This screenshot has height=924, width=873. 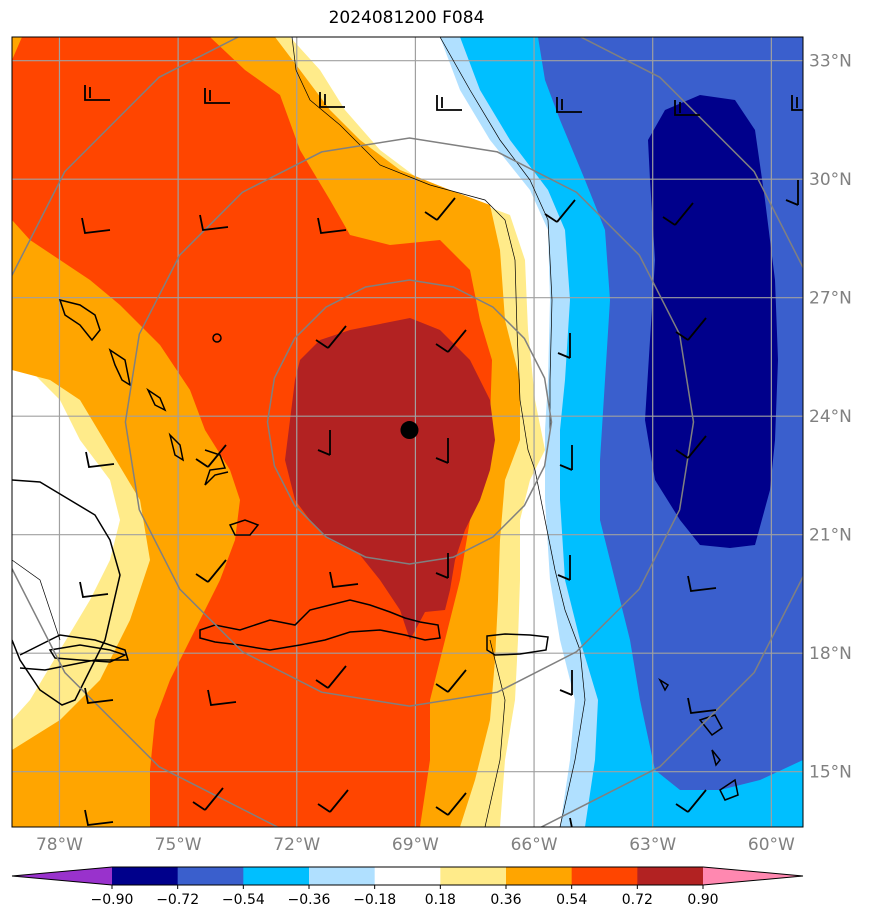 What do you see at coordinates (309, 900) in the screenshot?
I see `colorbar-tick-label: −0.36` at bounding box center [309, 900].